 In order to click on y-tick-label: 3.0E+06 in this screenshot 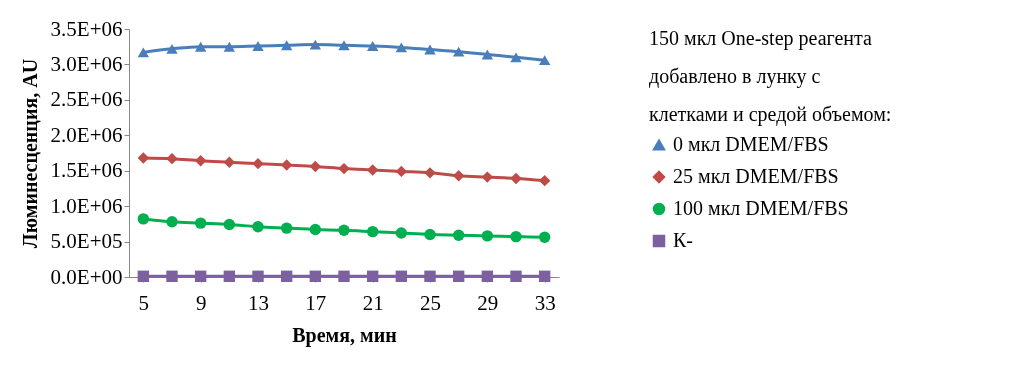, I will do `click(86, 63)`.